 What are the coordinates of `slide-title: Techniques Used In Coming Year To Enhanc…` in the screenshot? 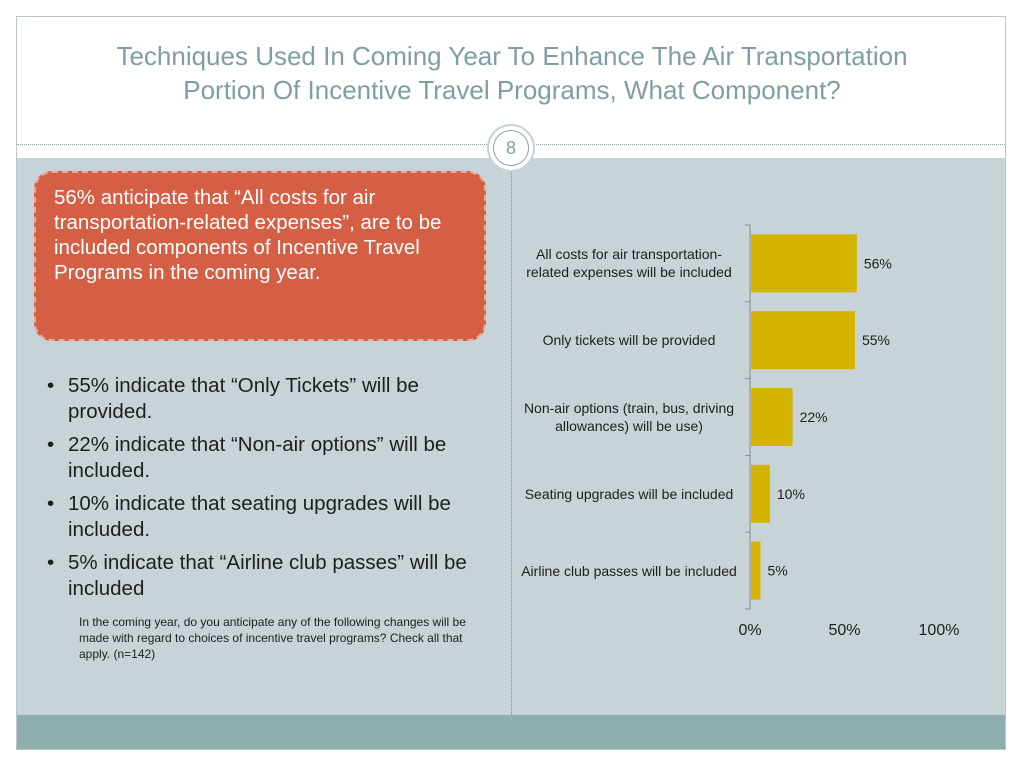 It's located at (511, 73).